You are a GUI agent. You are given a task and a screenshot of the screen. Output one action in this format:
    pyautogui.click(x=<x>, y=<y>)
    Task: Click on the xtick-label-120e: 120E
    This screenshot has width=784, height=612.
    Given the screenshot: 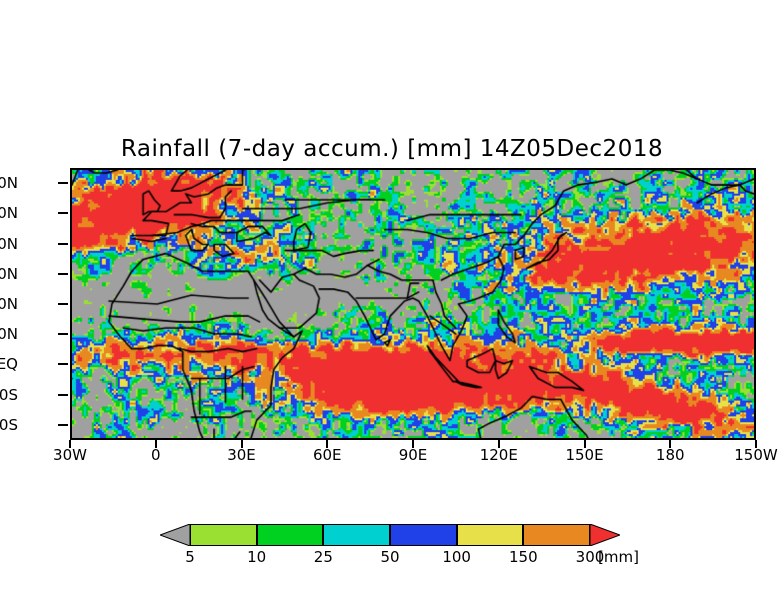 What is the action you would take?
    pyautogui.click(x=498, y=455)
    